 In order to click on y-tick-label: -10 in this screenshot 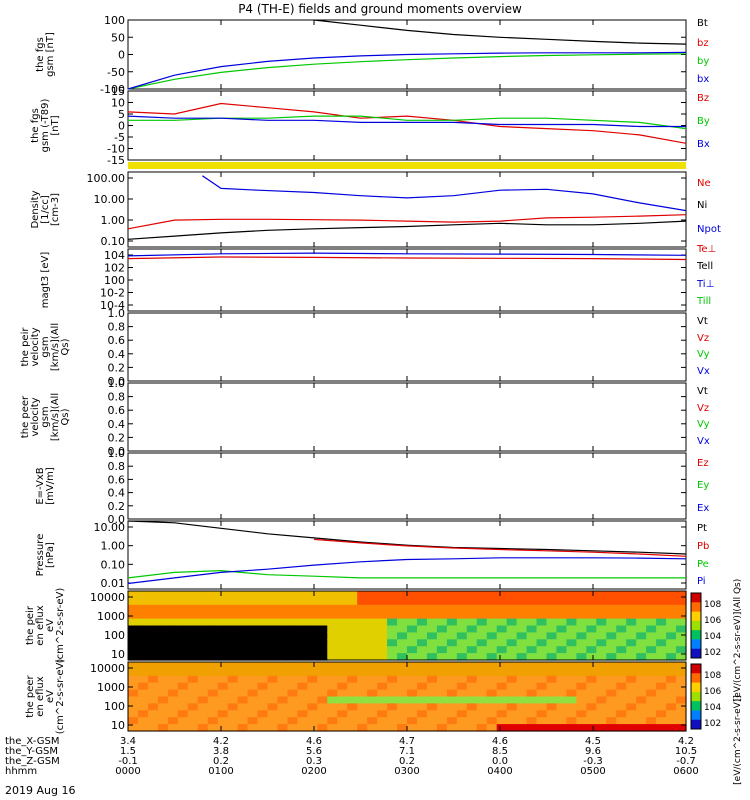, I will do `click(116, 149)`.